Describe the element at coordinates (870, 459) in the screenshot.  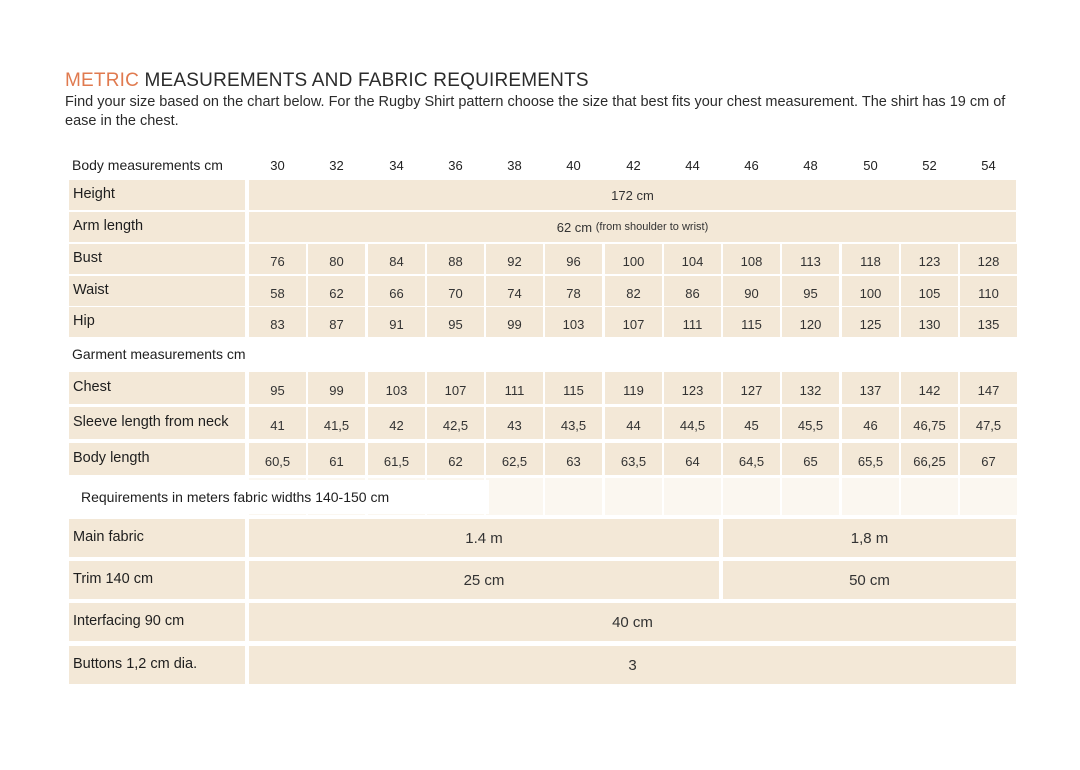
I see `table-cell: 65,5` at that location.